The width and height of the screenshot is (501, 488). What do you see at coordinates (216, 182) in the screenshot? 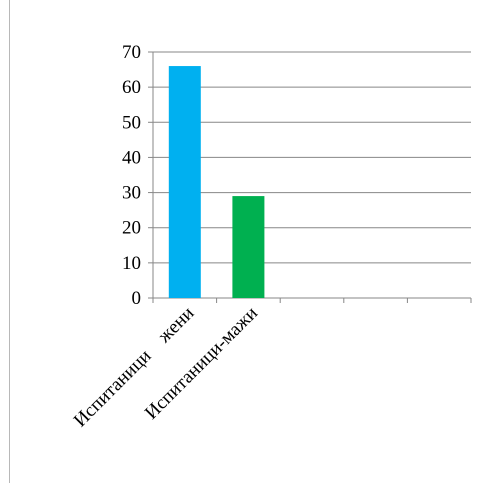
I see `bars` at bounding box center [216, 182].